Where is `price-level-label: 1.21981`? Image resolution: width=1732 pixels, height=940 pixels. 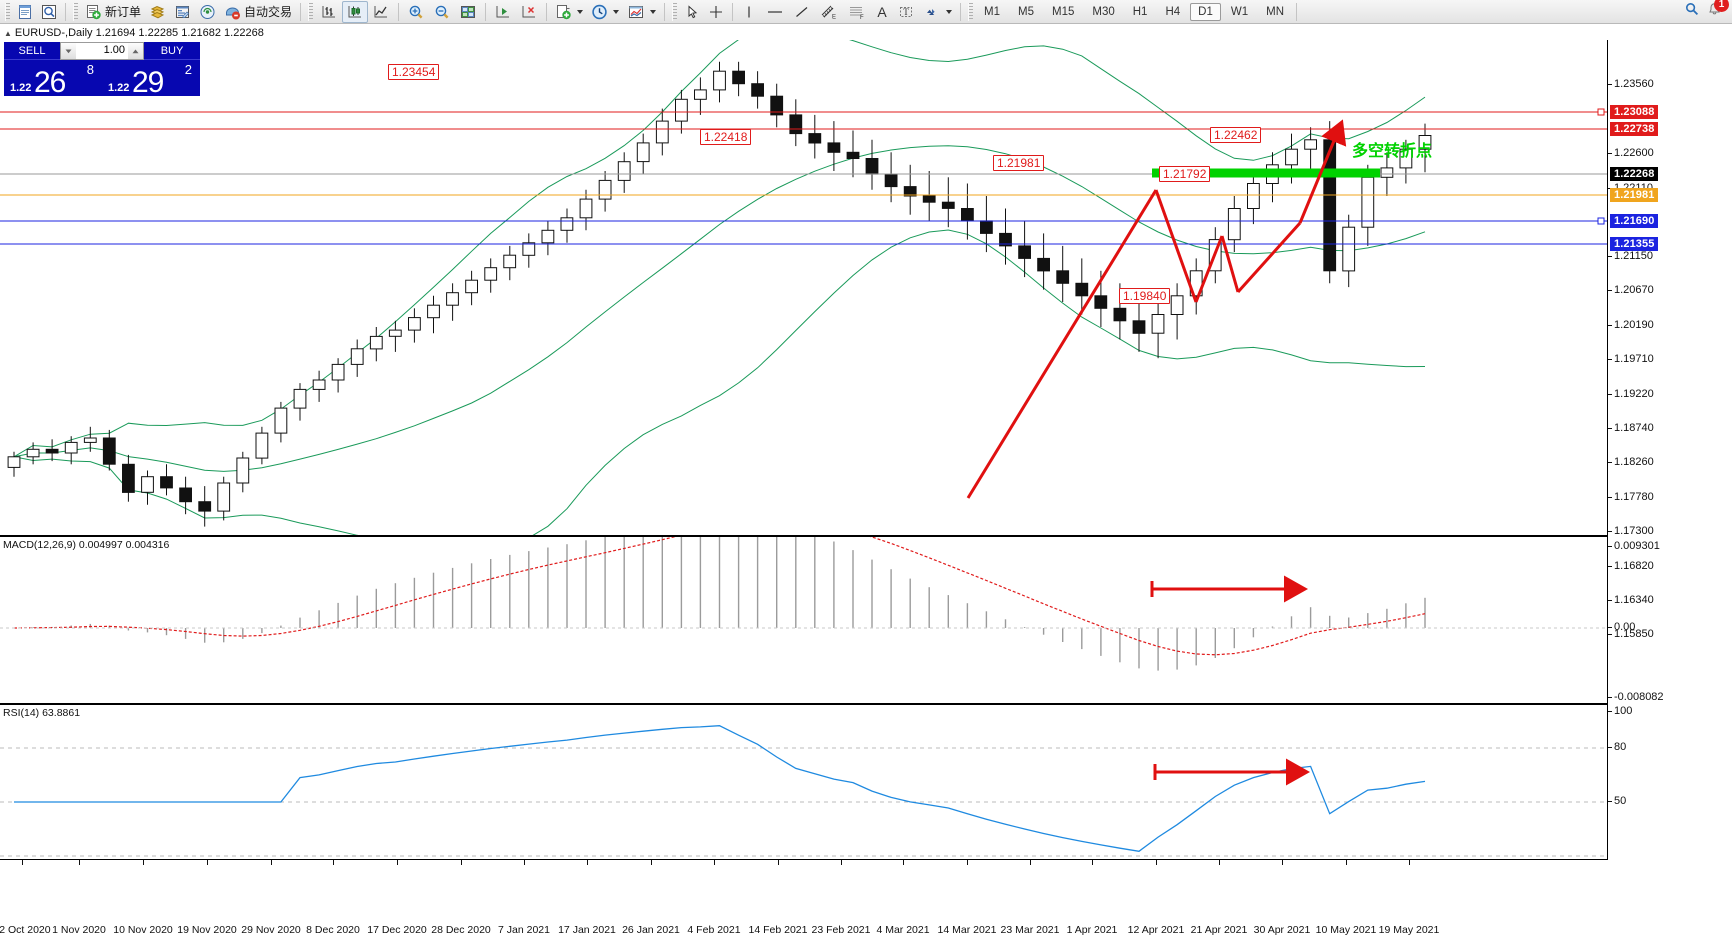
price-level-label: 1.21981 is located at coordinates (1634, 195).